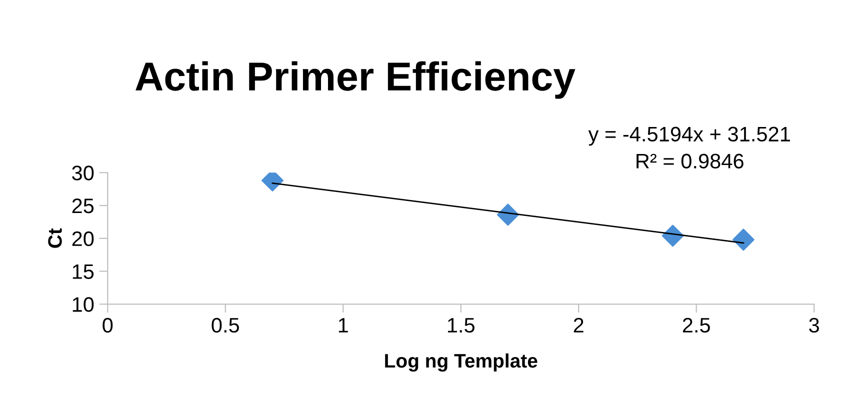  Describe the element at coordinates (107, 325) in the screenshot. I see `x-tick-label: 0` at that location.